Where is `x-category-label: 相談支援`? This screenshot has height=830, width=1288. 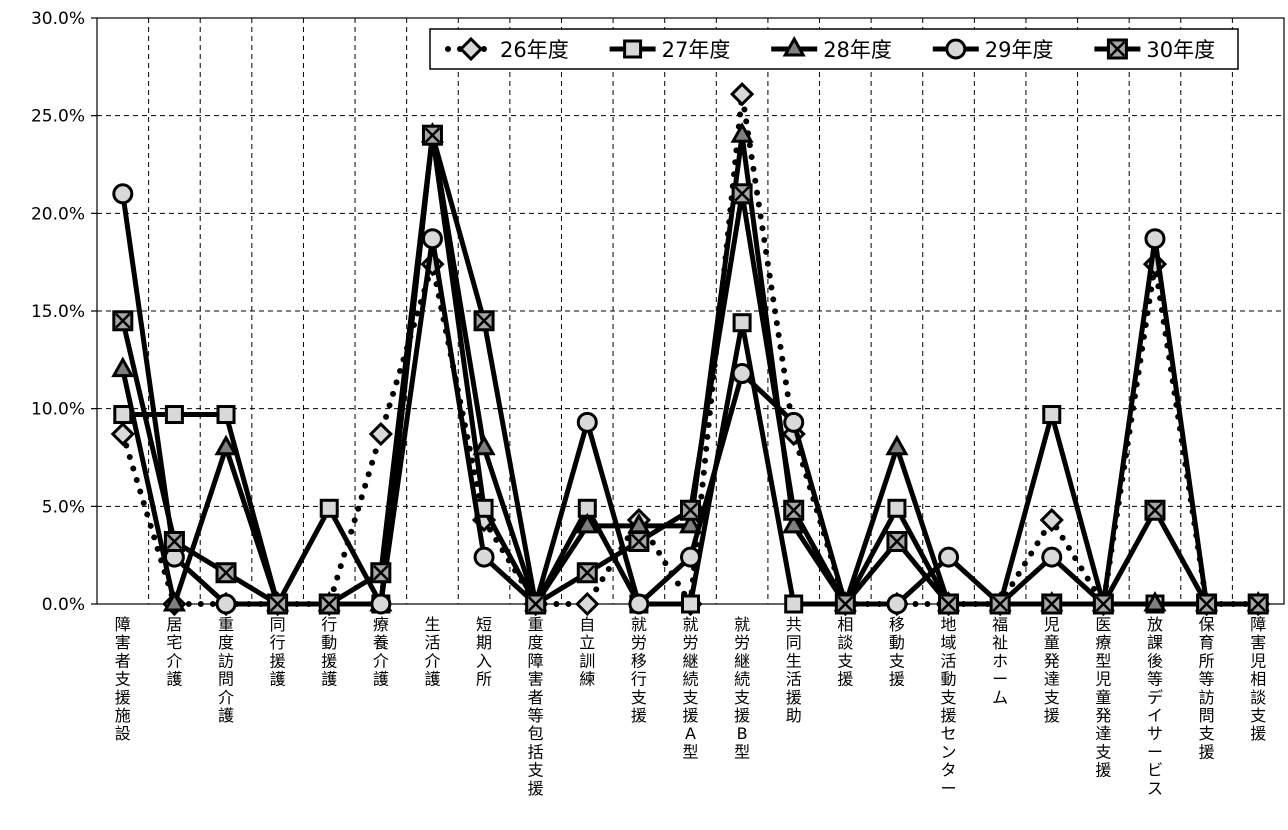
x-category-label: 相談支援 is located at coordinates (845, 652).